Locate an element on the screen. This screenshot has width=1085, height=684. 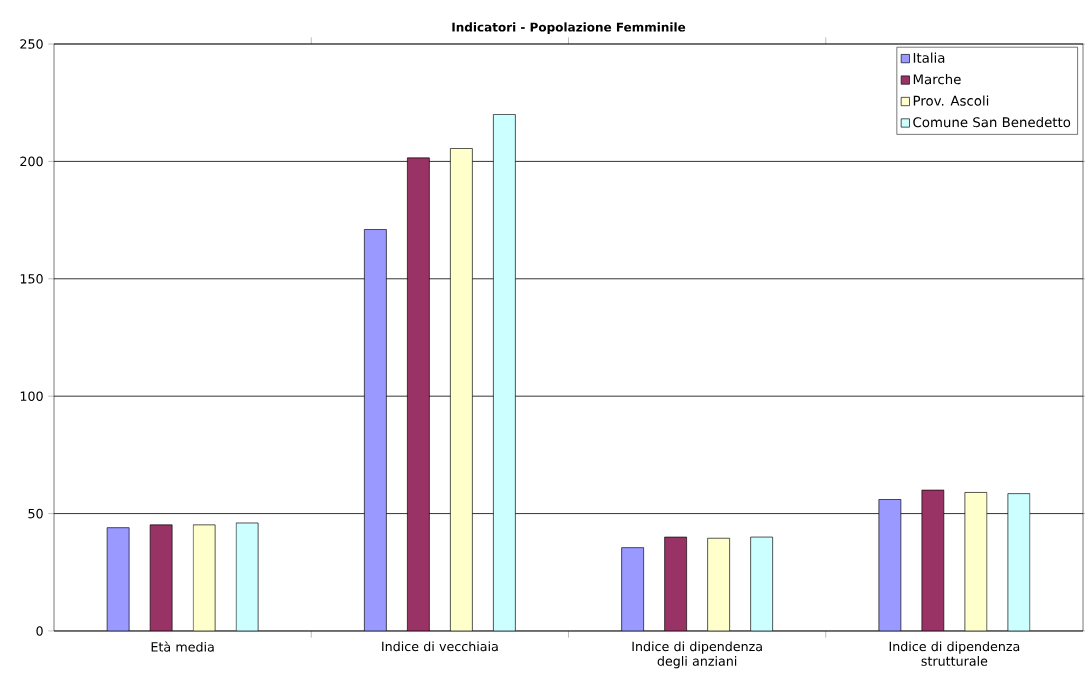
legend-label: Comune San Benedetto is located at coordinates (992, 122).